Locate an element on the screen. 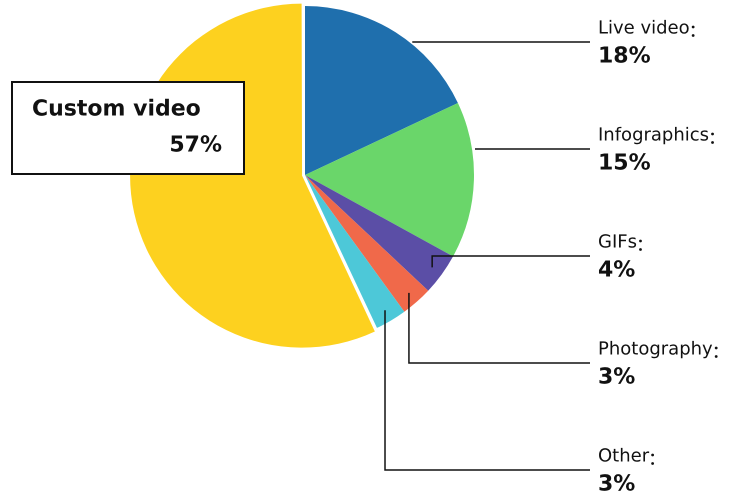 The image size is (756, 491). slice-label: Live video is located at coordinates (644, 28).